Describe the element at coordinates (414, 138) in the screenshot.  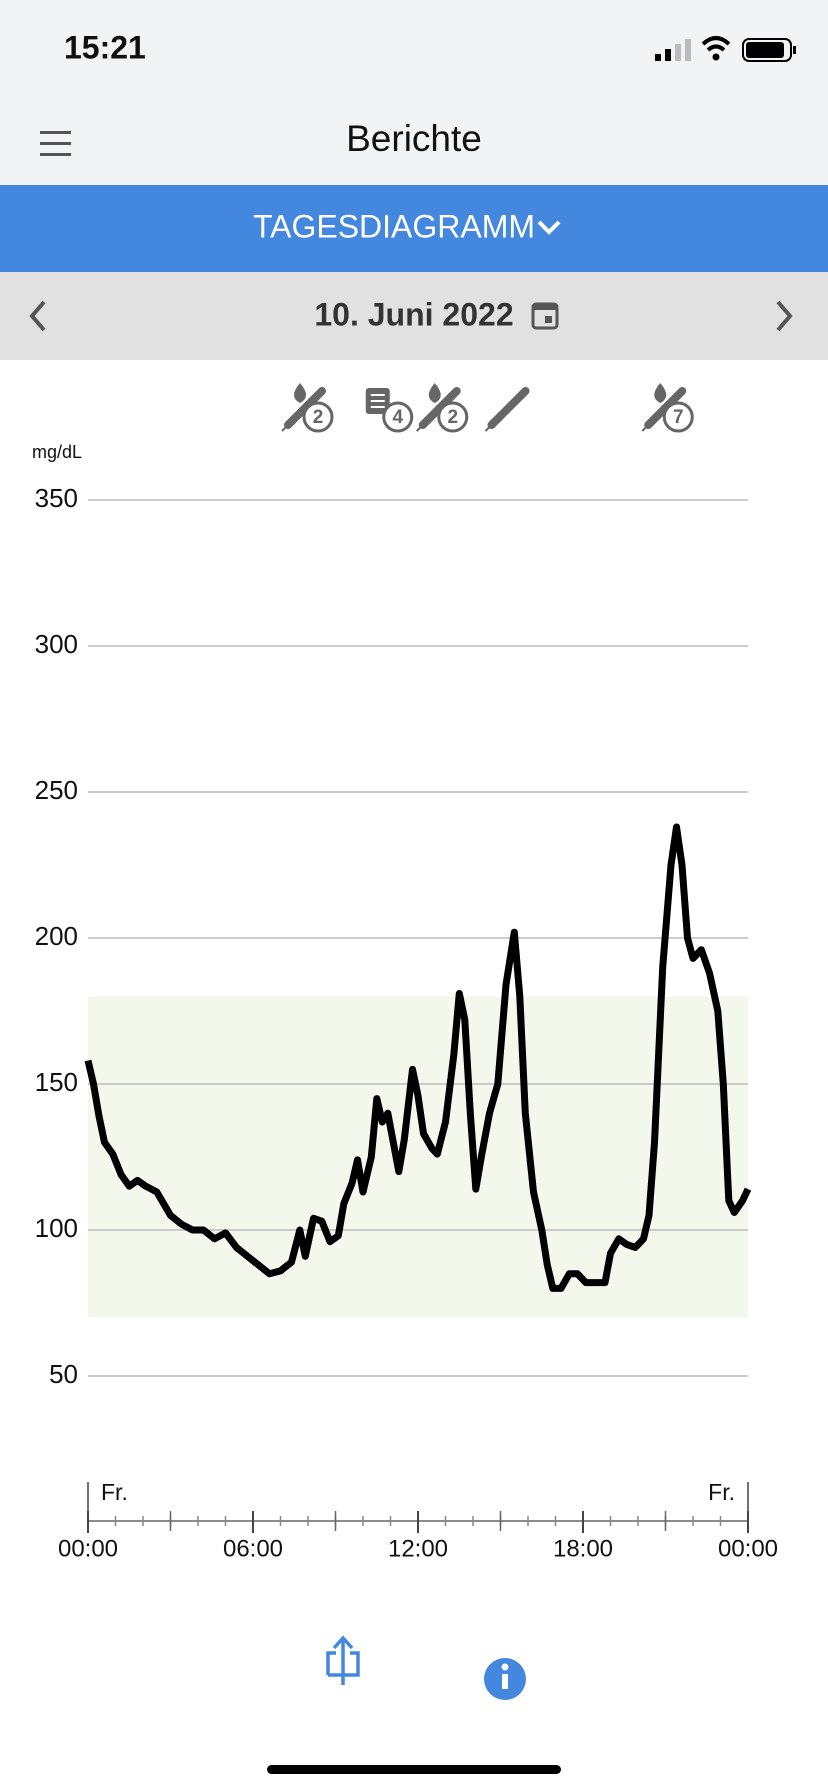
I see `page-title: Berichte` at that location.